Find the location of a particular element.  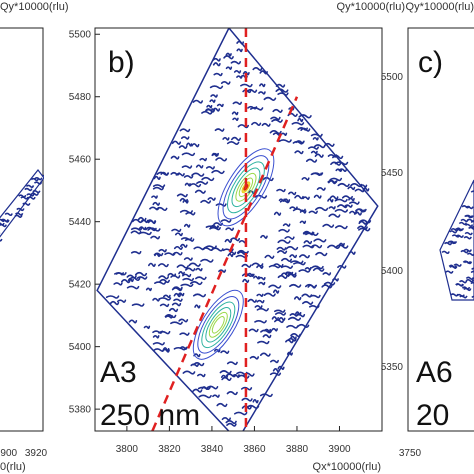

left-plot-frame is located at coordinates (22, 229).